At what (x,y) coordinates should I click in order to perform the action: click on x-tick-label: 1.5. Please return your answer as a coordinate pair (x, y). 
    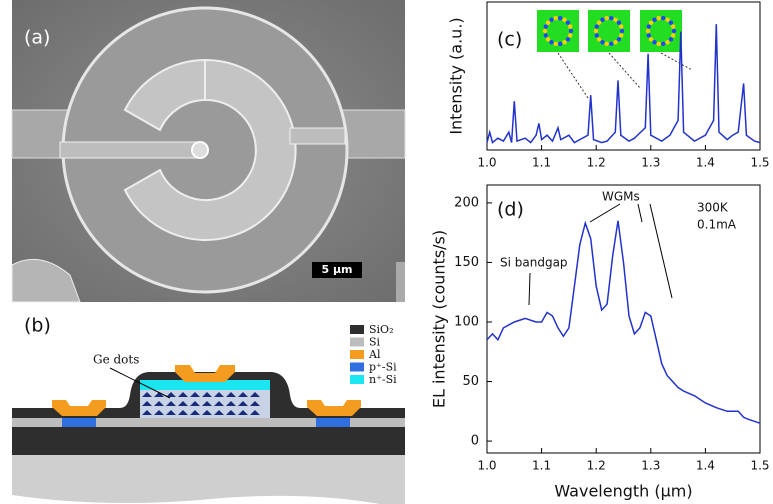
    Looking at the image, I should click on (759, 466).